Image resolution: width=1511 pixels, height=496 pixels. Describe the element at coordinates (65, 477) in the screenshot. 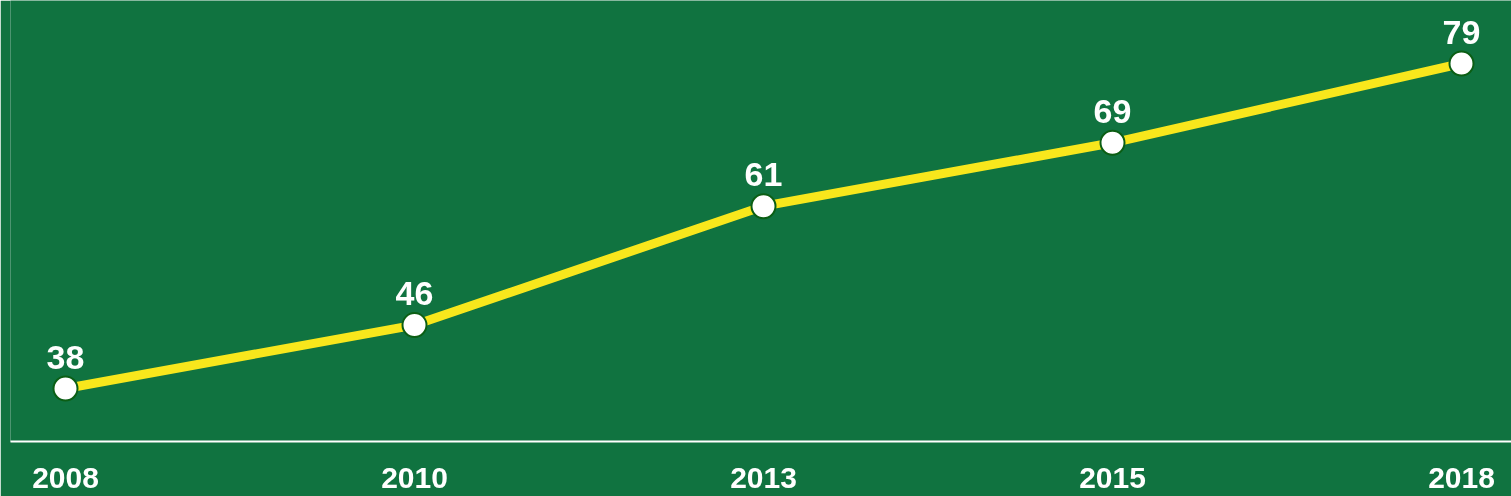

I see `x-tick-label: 2008` at that location.